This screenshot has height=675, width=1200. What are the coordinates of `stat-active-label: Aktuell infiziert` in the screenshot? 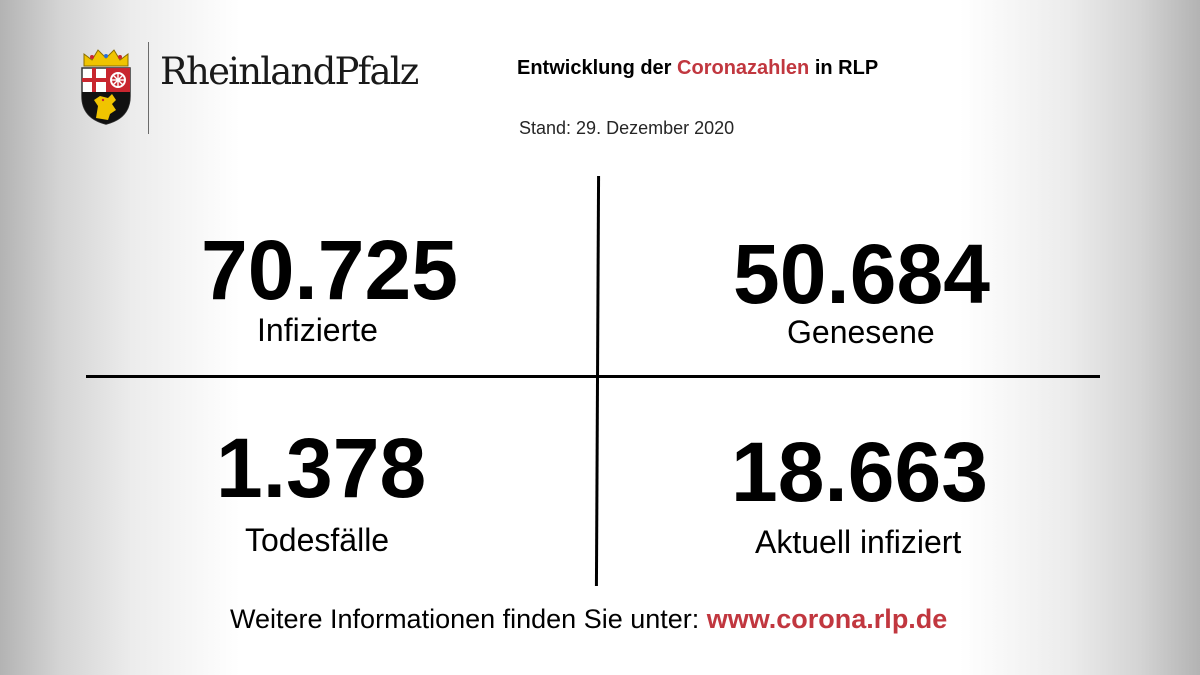 It's located at (858, 542).